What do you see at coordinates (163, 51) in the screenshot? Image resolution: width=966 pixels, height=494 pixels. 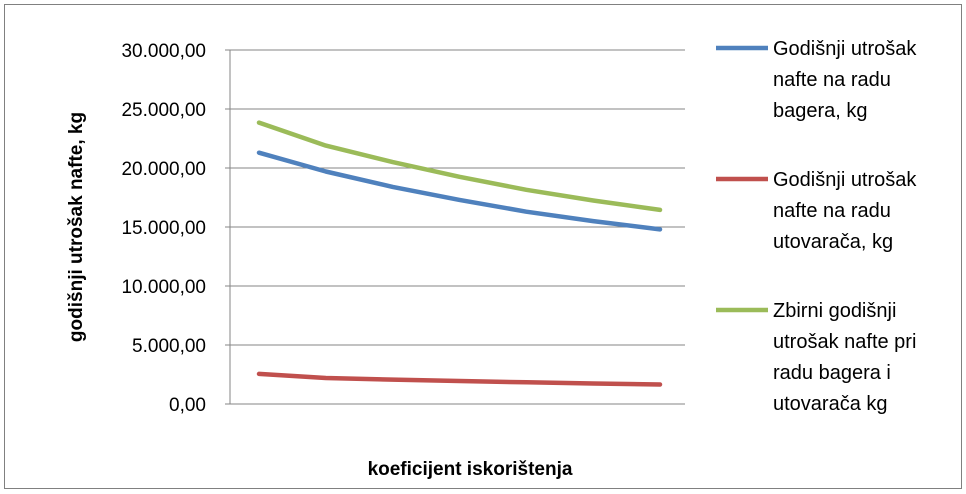 I see `y-tick-label: 30.000,00` at bounding box center [163, 51].